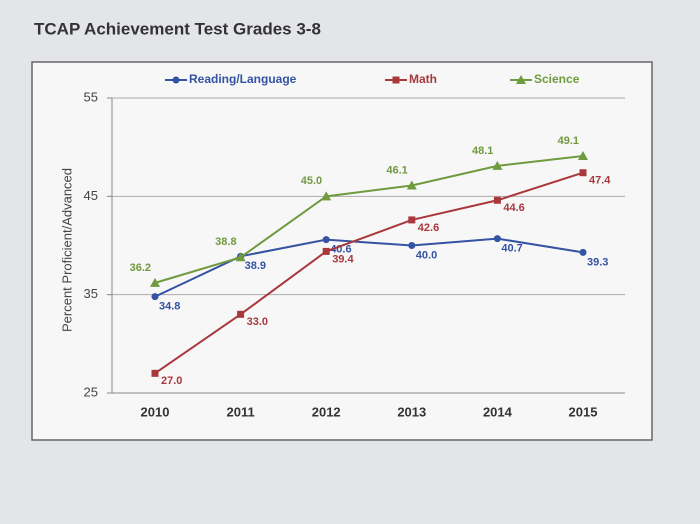 This screenshot has height=524, width=700. Describe the element at coordinates (255, 266) in the screenshot. I see `data-label: 38.9` at that location.